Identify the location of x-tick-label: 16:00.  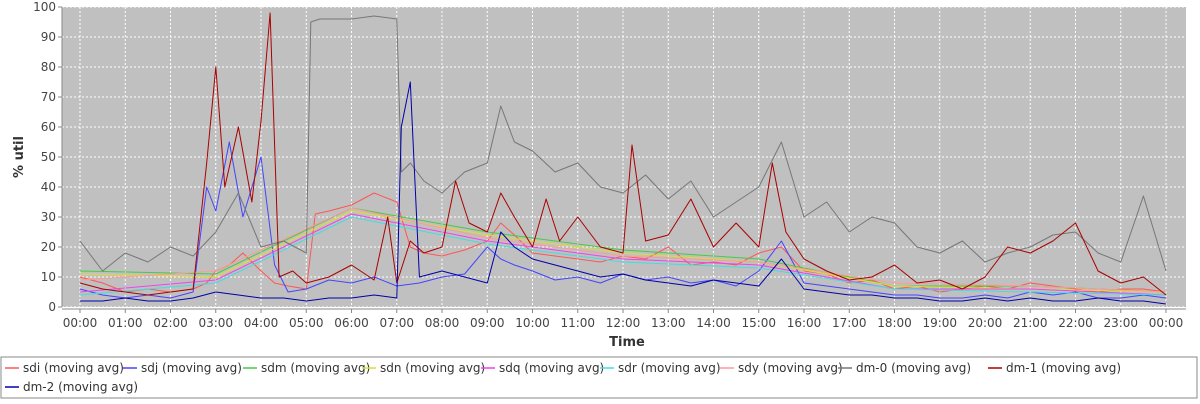
(804, 323).